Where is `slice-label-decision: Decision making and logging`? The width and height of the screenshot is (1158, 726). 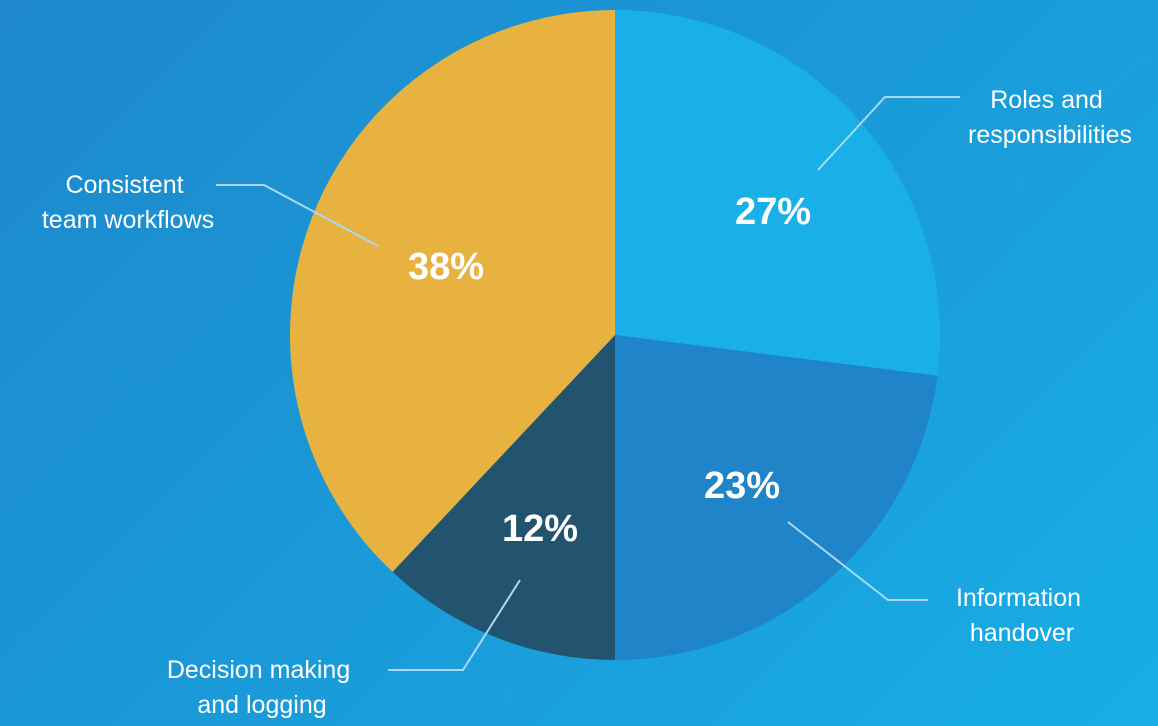
slice-label-decision: Decision making and logging is located at coordinates (262, 687).